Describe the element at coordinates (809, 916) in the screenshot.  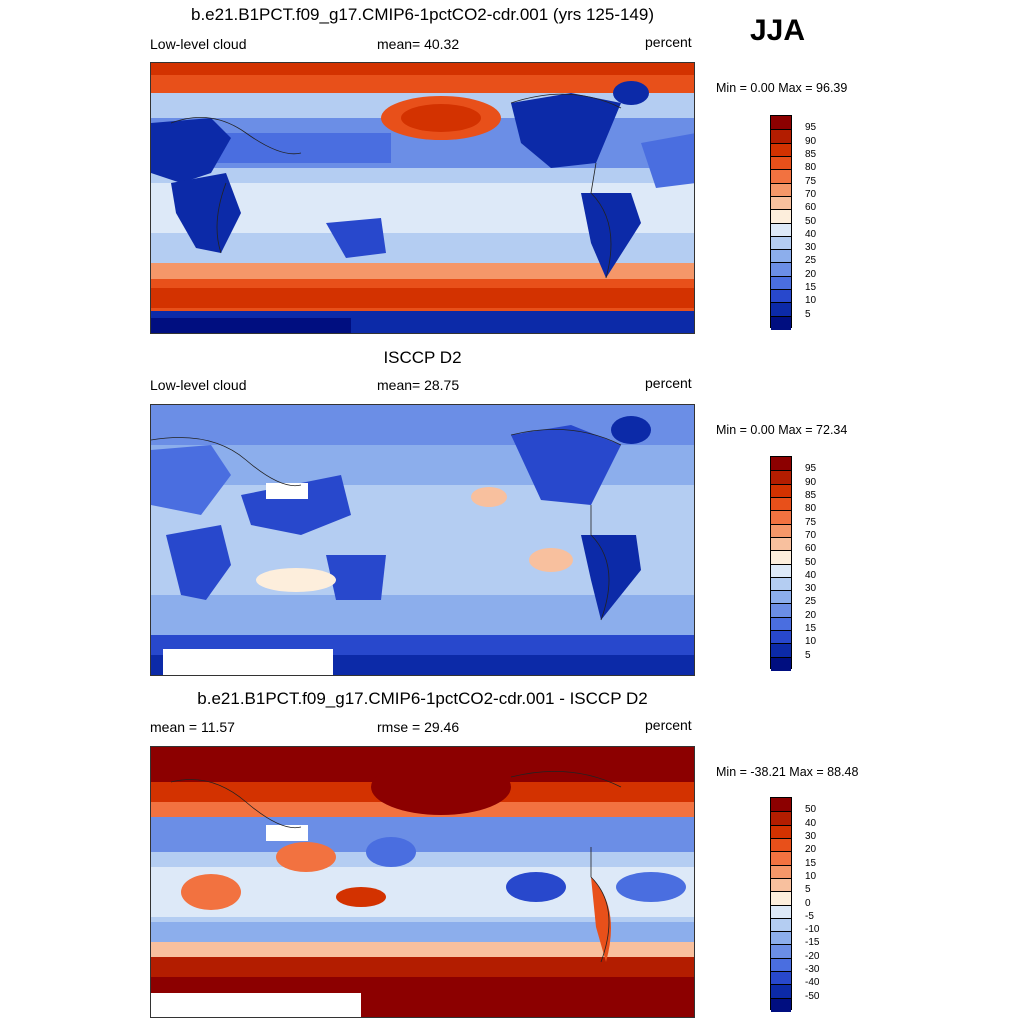
I see `colorbar-tick-label: -5` at that location.